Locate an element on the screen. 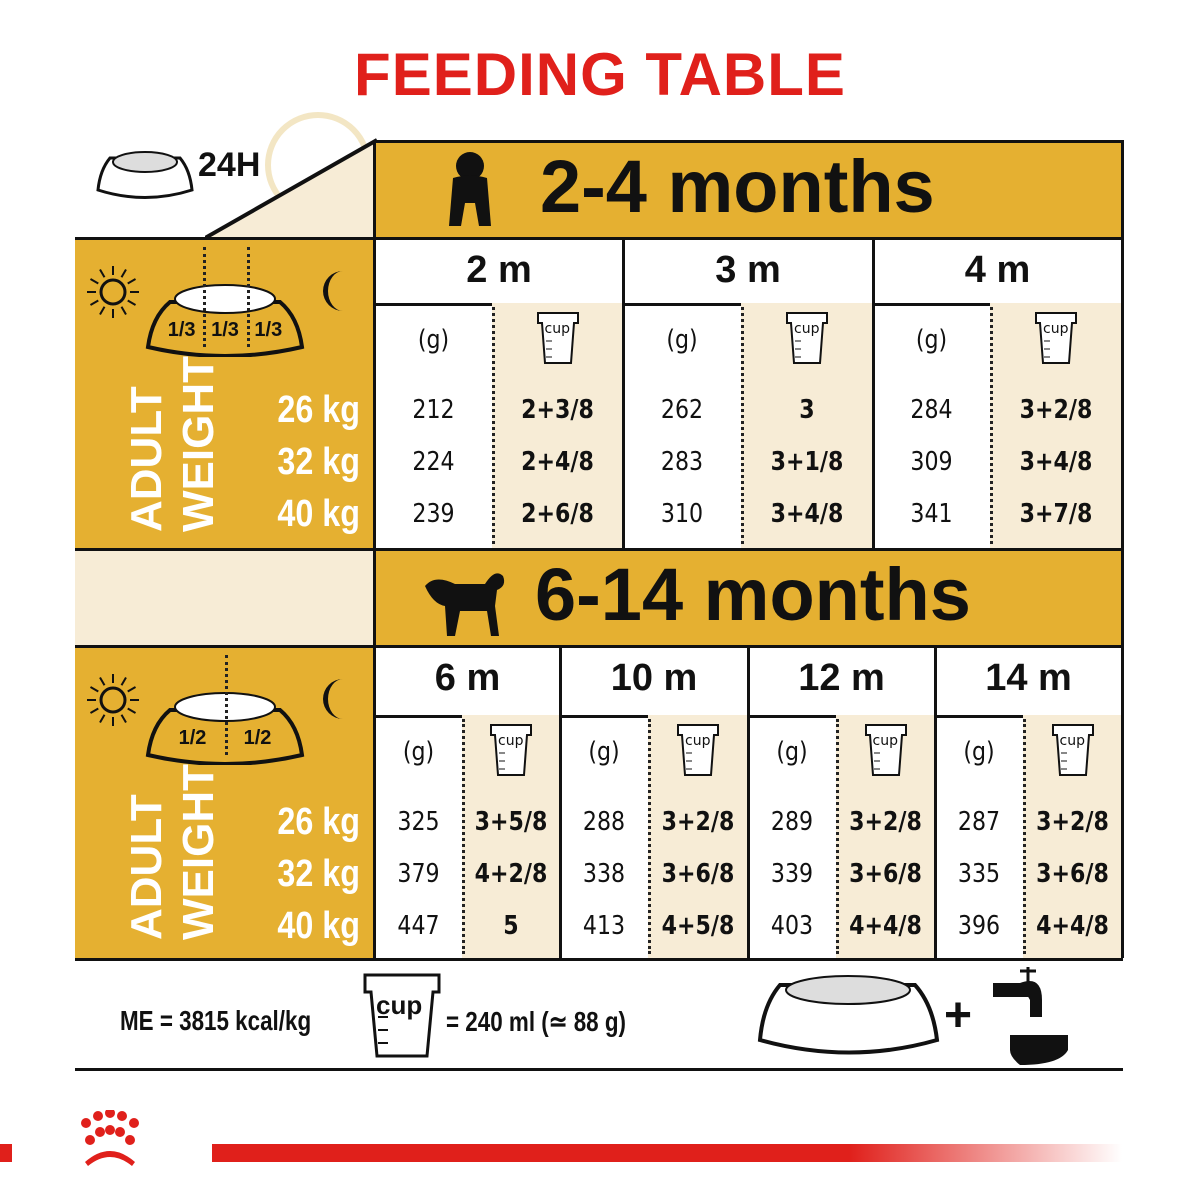 This screenshot has width=1200, height=1200. grams-value: 287 is located at coordinates (979, 822).